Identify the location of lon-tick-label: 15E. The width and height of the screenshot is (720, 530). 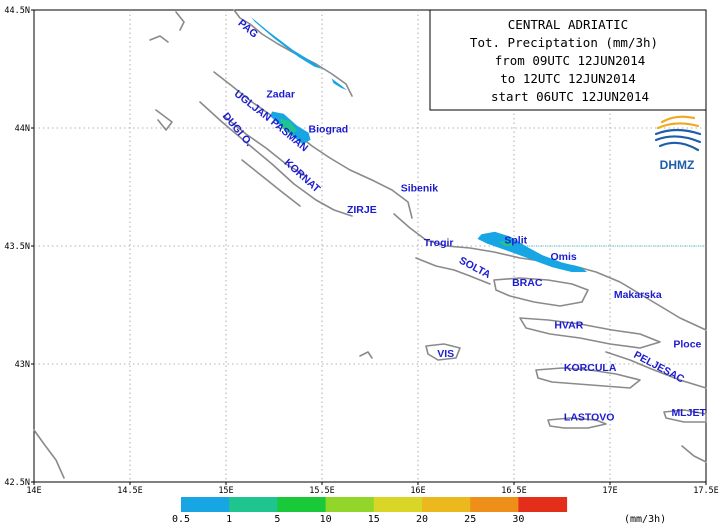
(225, 491).